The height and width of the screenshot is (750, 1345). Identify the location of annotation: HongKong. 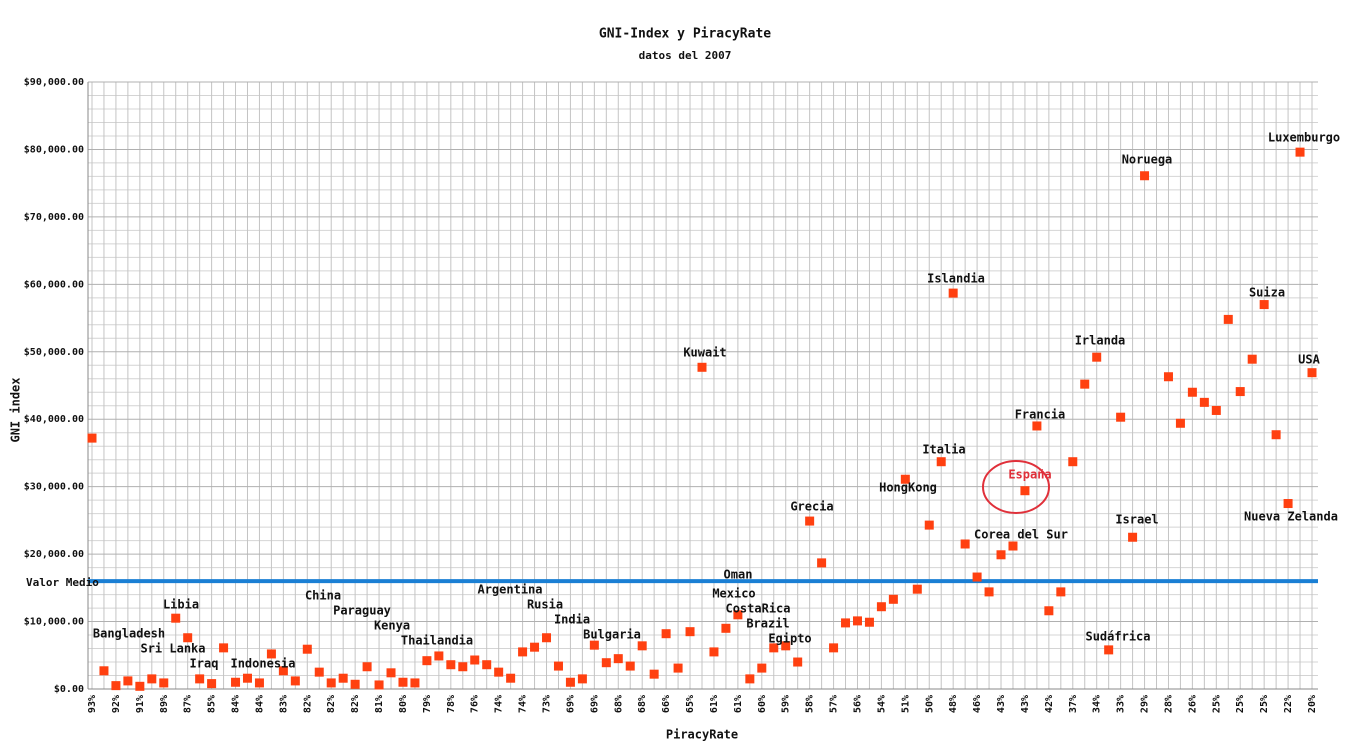
(908, 488).